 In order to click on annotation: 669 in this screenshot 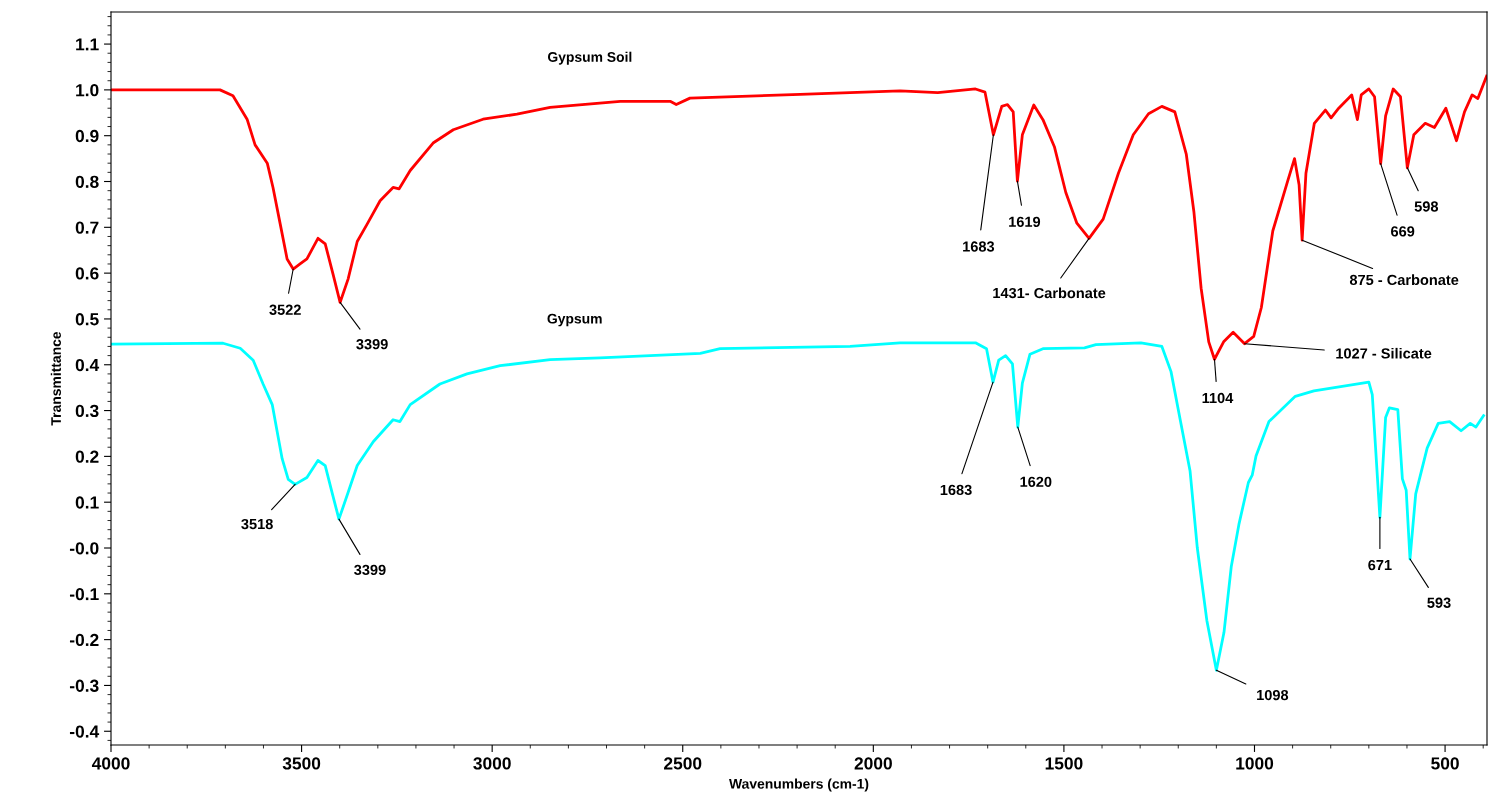, I will do `click(1403, 231)`.